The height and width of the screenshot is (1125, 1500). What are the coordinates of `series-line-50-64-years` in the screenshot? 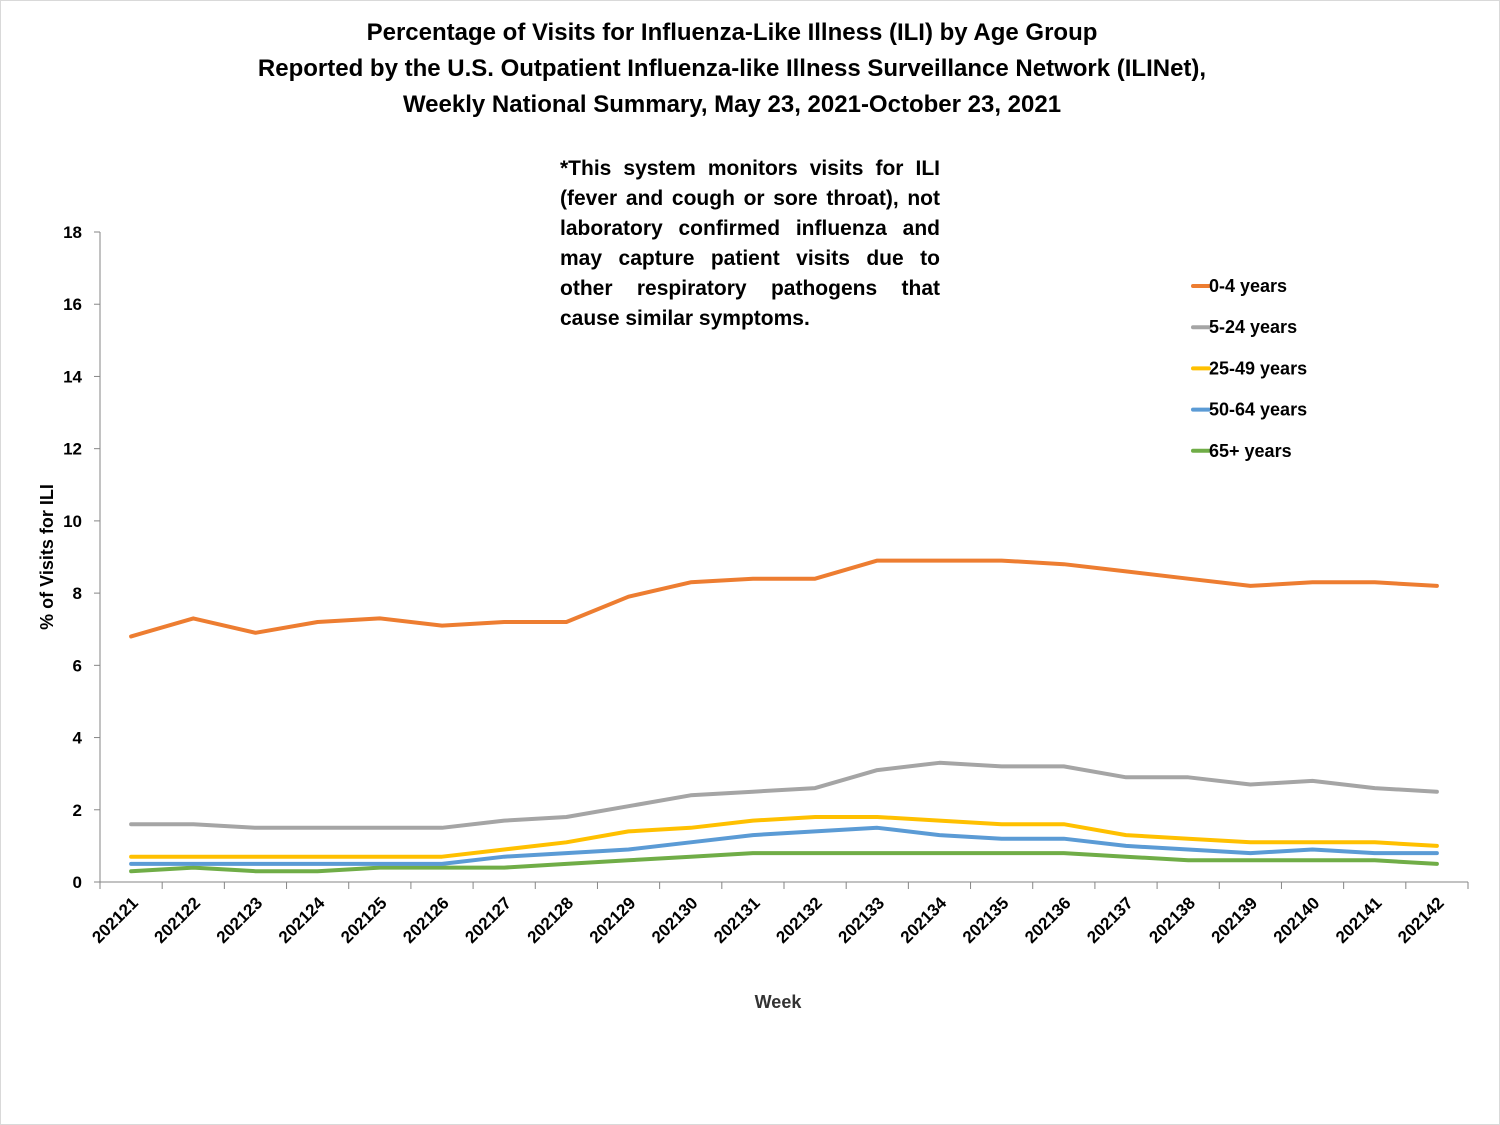 It's located at (784, 845).